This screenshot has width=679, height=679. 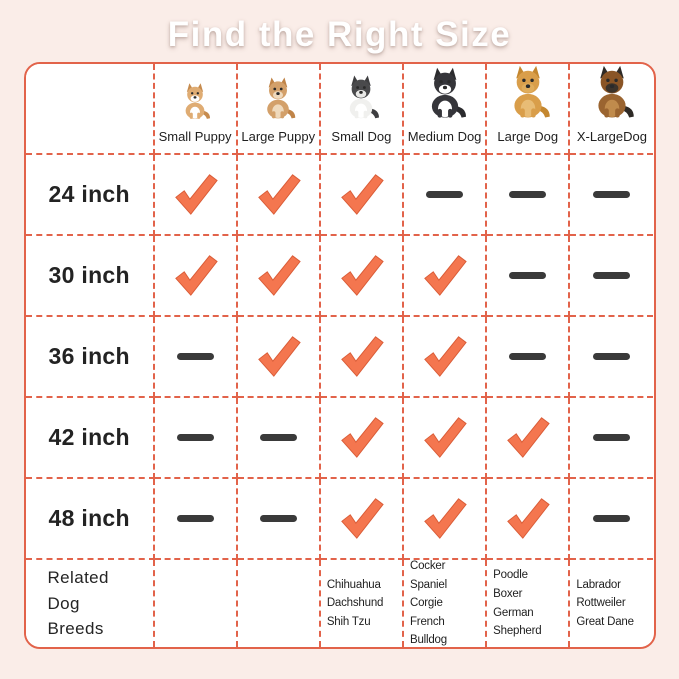 I want to click on column-header-small-puppy: Small Puppy, so click(x=196, y=109).